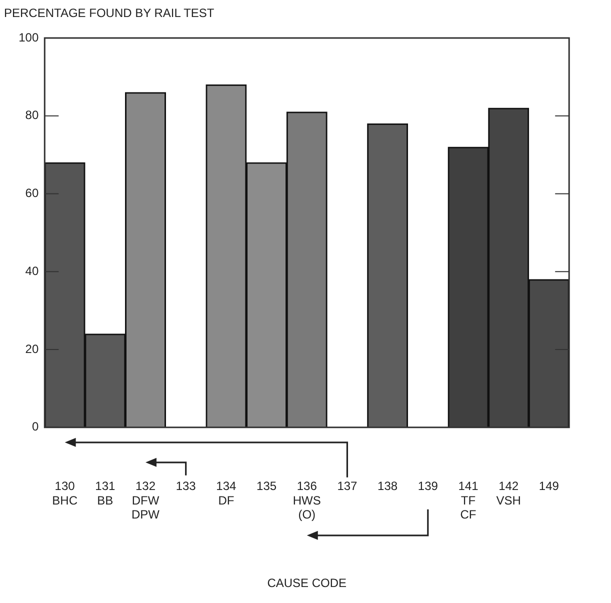  What do you see at coordinates (32, 115) in the screenshot?
I see `y-tick-label: 80` at bounding box center [32, 115].